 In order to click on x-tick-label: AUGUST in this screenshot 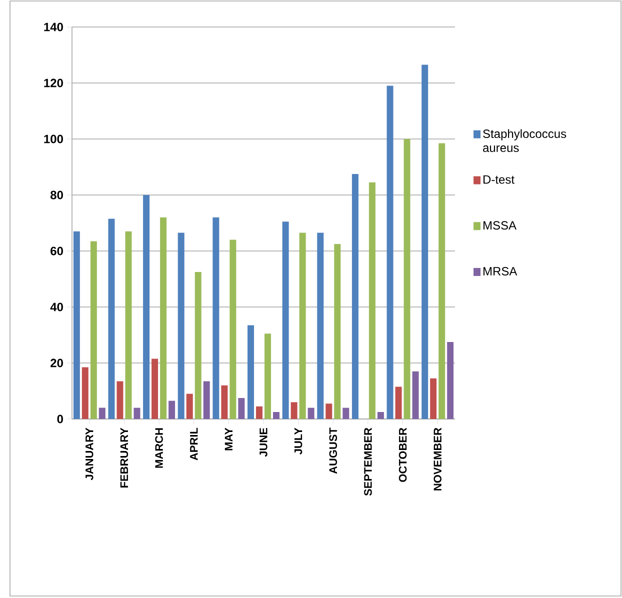, I will do `click(333, 451)`.